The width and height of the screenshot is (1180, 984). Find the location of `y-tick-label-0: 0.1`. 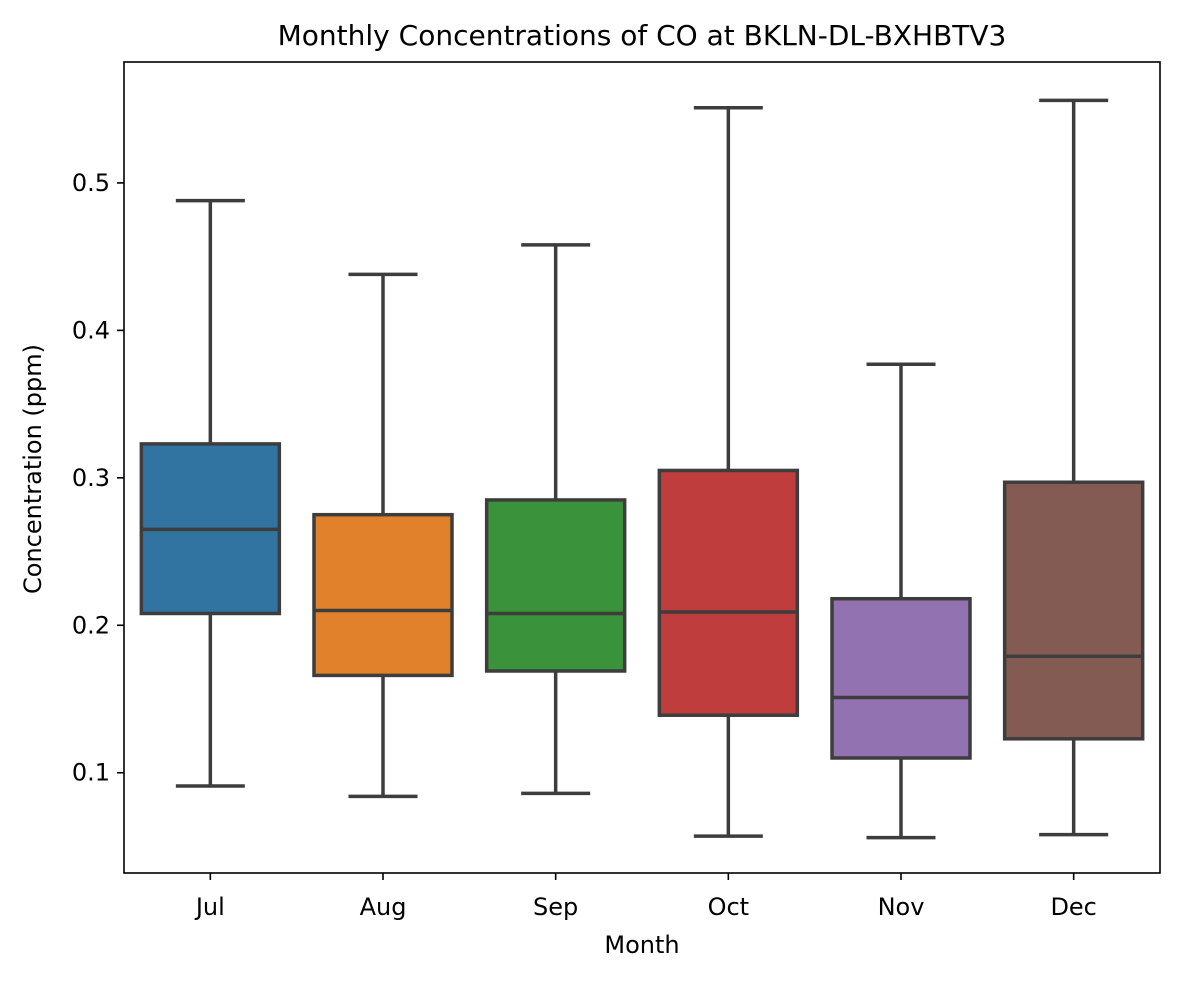

y-tick-label-0: 0.1 is located at coordinates (91, 773).